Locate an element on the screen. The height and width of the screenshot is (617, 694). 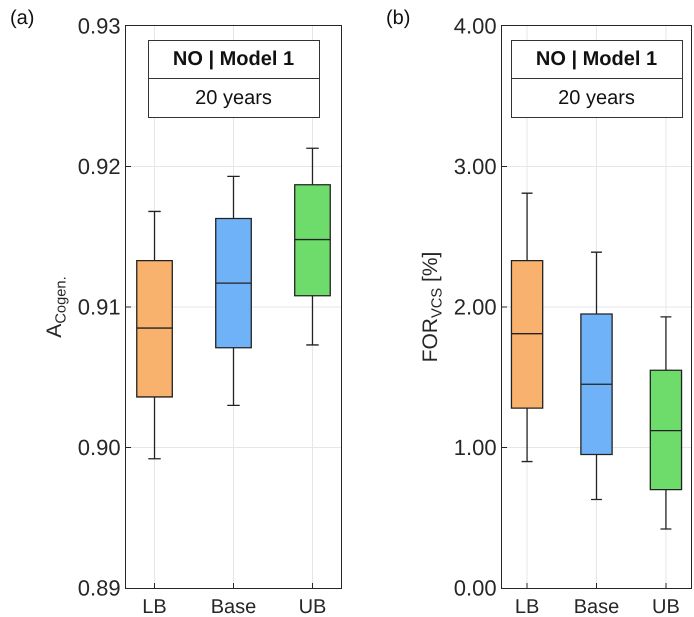
y-tick-label: 4.00 is located at coordinates (475, 26).